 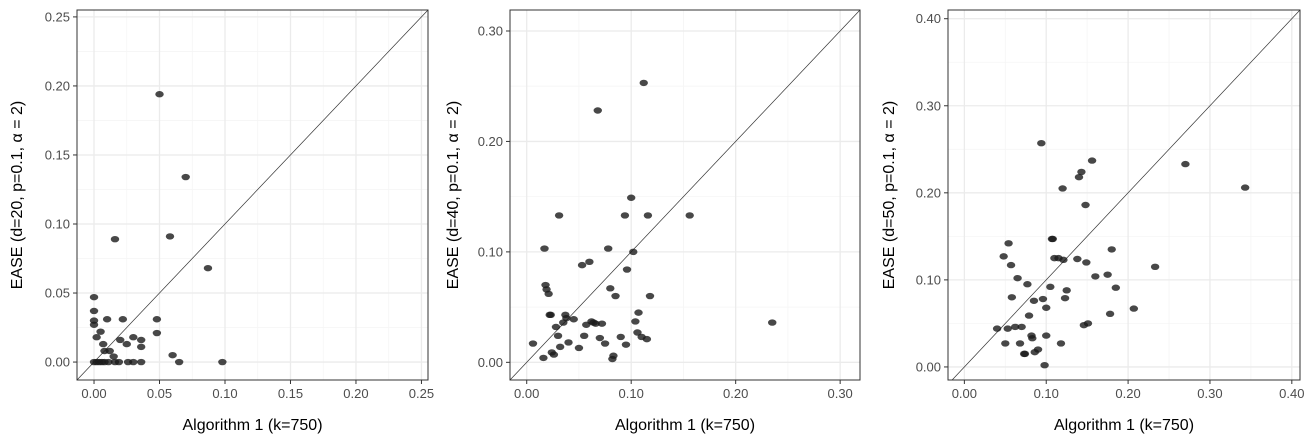 What do you see at coordinates (453, 195) in the screenshot?
I see `y-axis-label: EASE (d=40, p=0.1, α = 2)` at bounding box center [453, 195].